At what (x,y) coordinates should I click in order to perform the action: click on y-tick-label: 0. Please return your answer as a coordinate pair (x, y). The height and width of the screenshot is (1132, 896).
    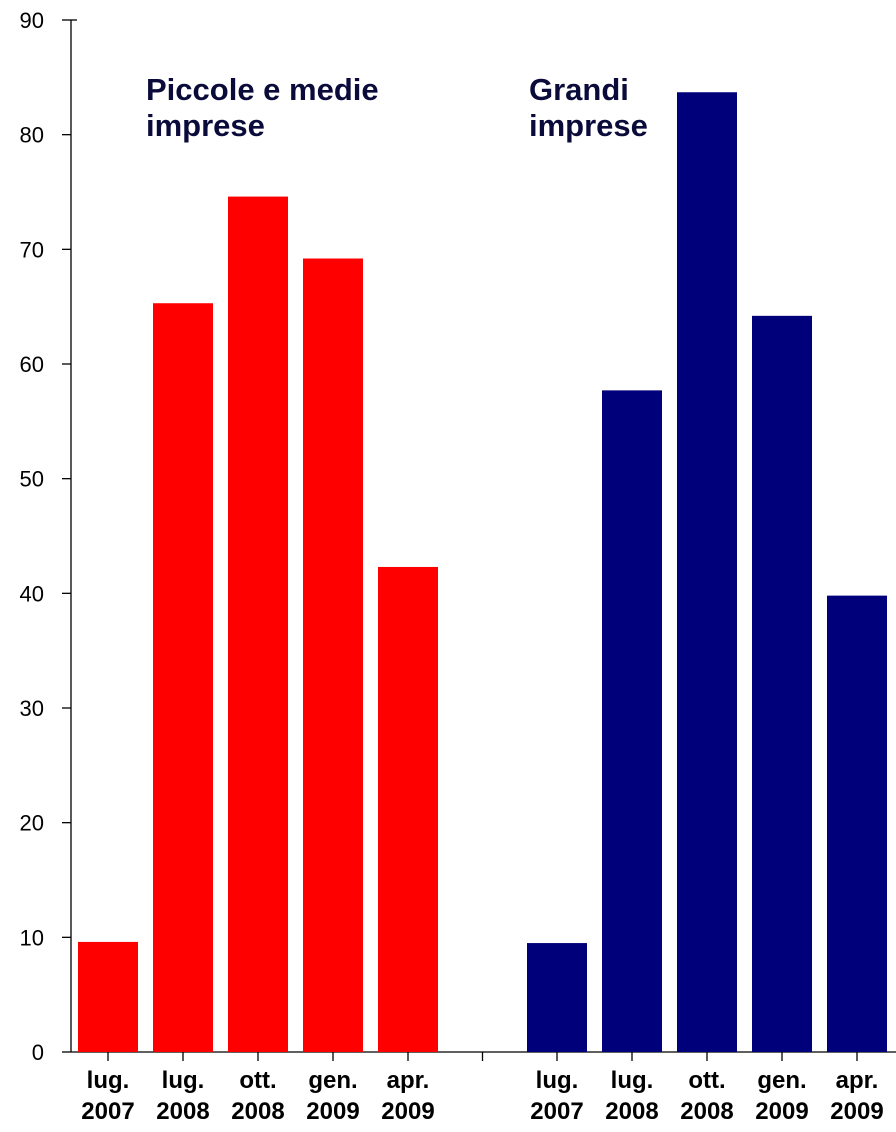
    Looking at the image, I should click on (38, 1052).